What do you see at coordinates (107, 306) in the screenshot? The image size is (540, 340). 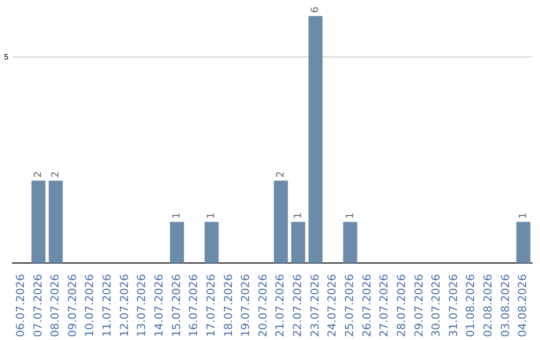 I see `x-tick-label: 11.07.2026` at bounding box center [107, 306].